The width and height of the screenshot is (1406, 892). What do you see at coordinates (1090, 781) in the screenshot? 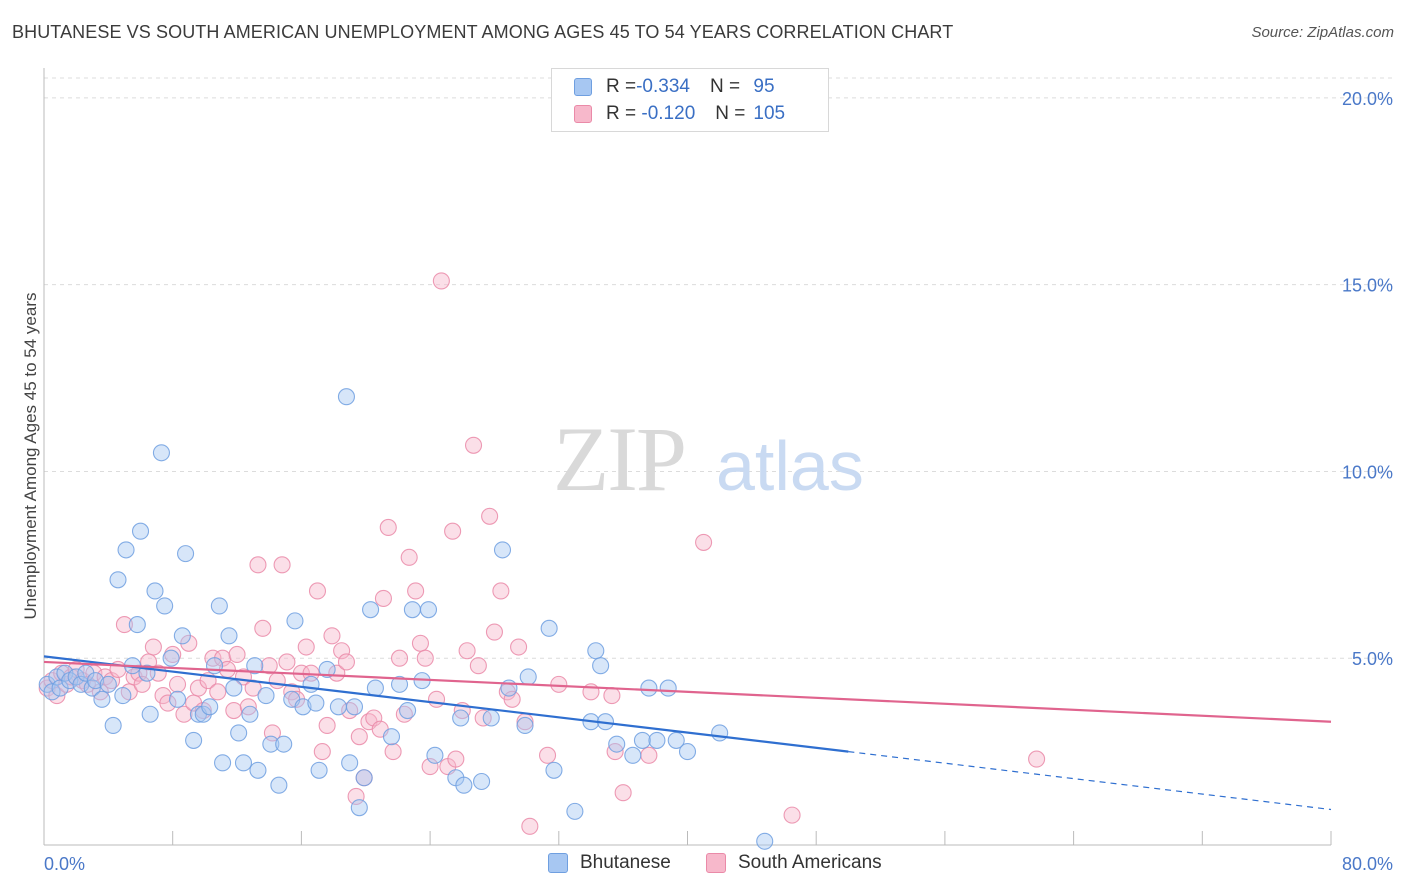
I see `bhutanese-trendline-extension` at bounding box center [1090, 781].